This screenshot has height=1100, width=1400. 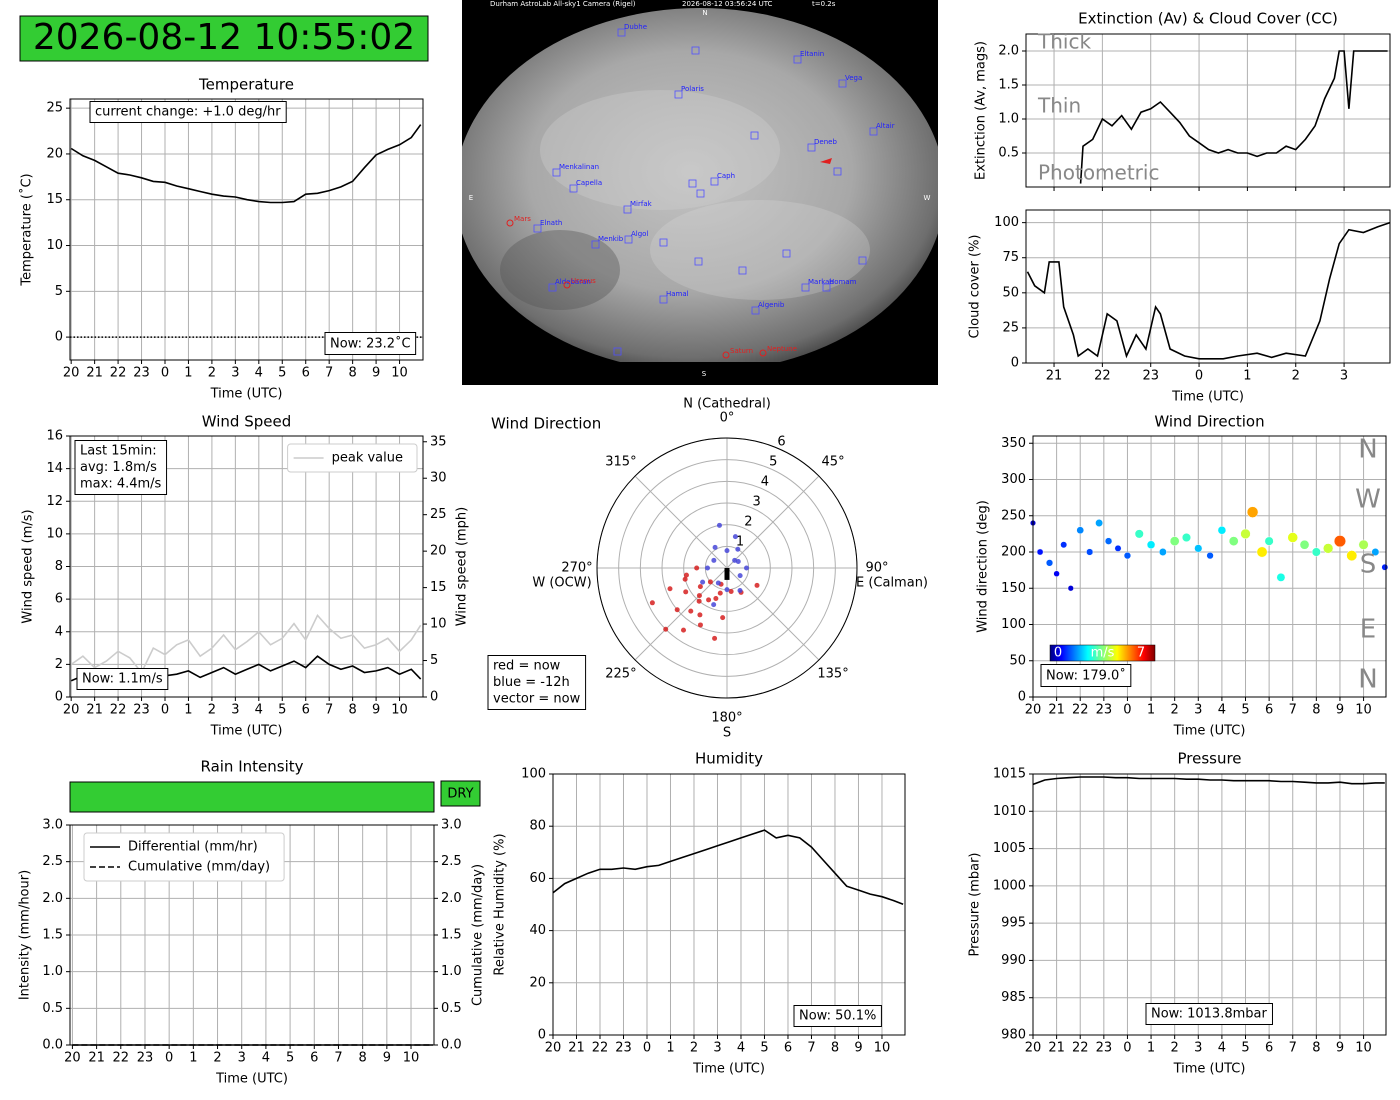 I want to click on star-label: Dubhe, so click(x=635, y=27).